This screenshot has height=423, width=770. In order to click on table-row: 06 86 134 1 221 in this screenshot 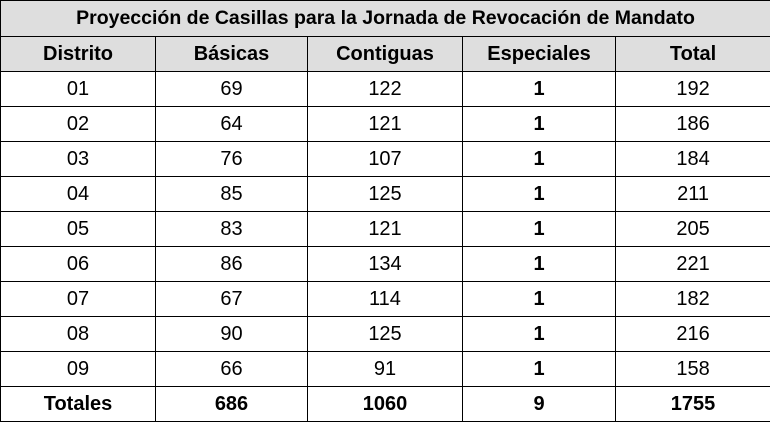, I will do `click(385, 264)`.